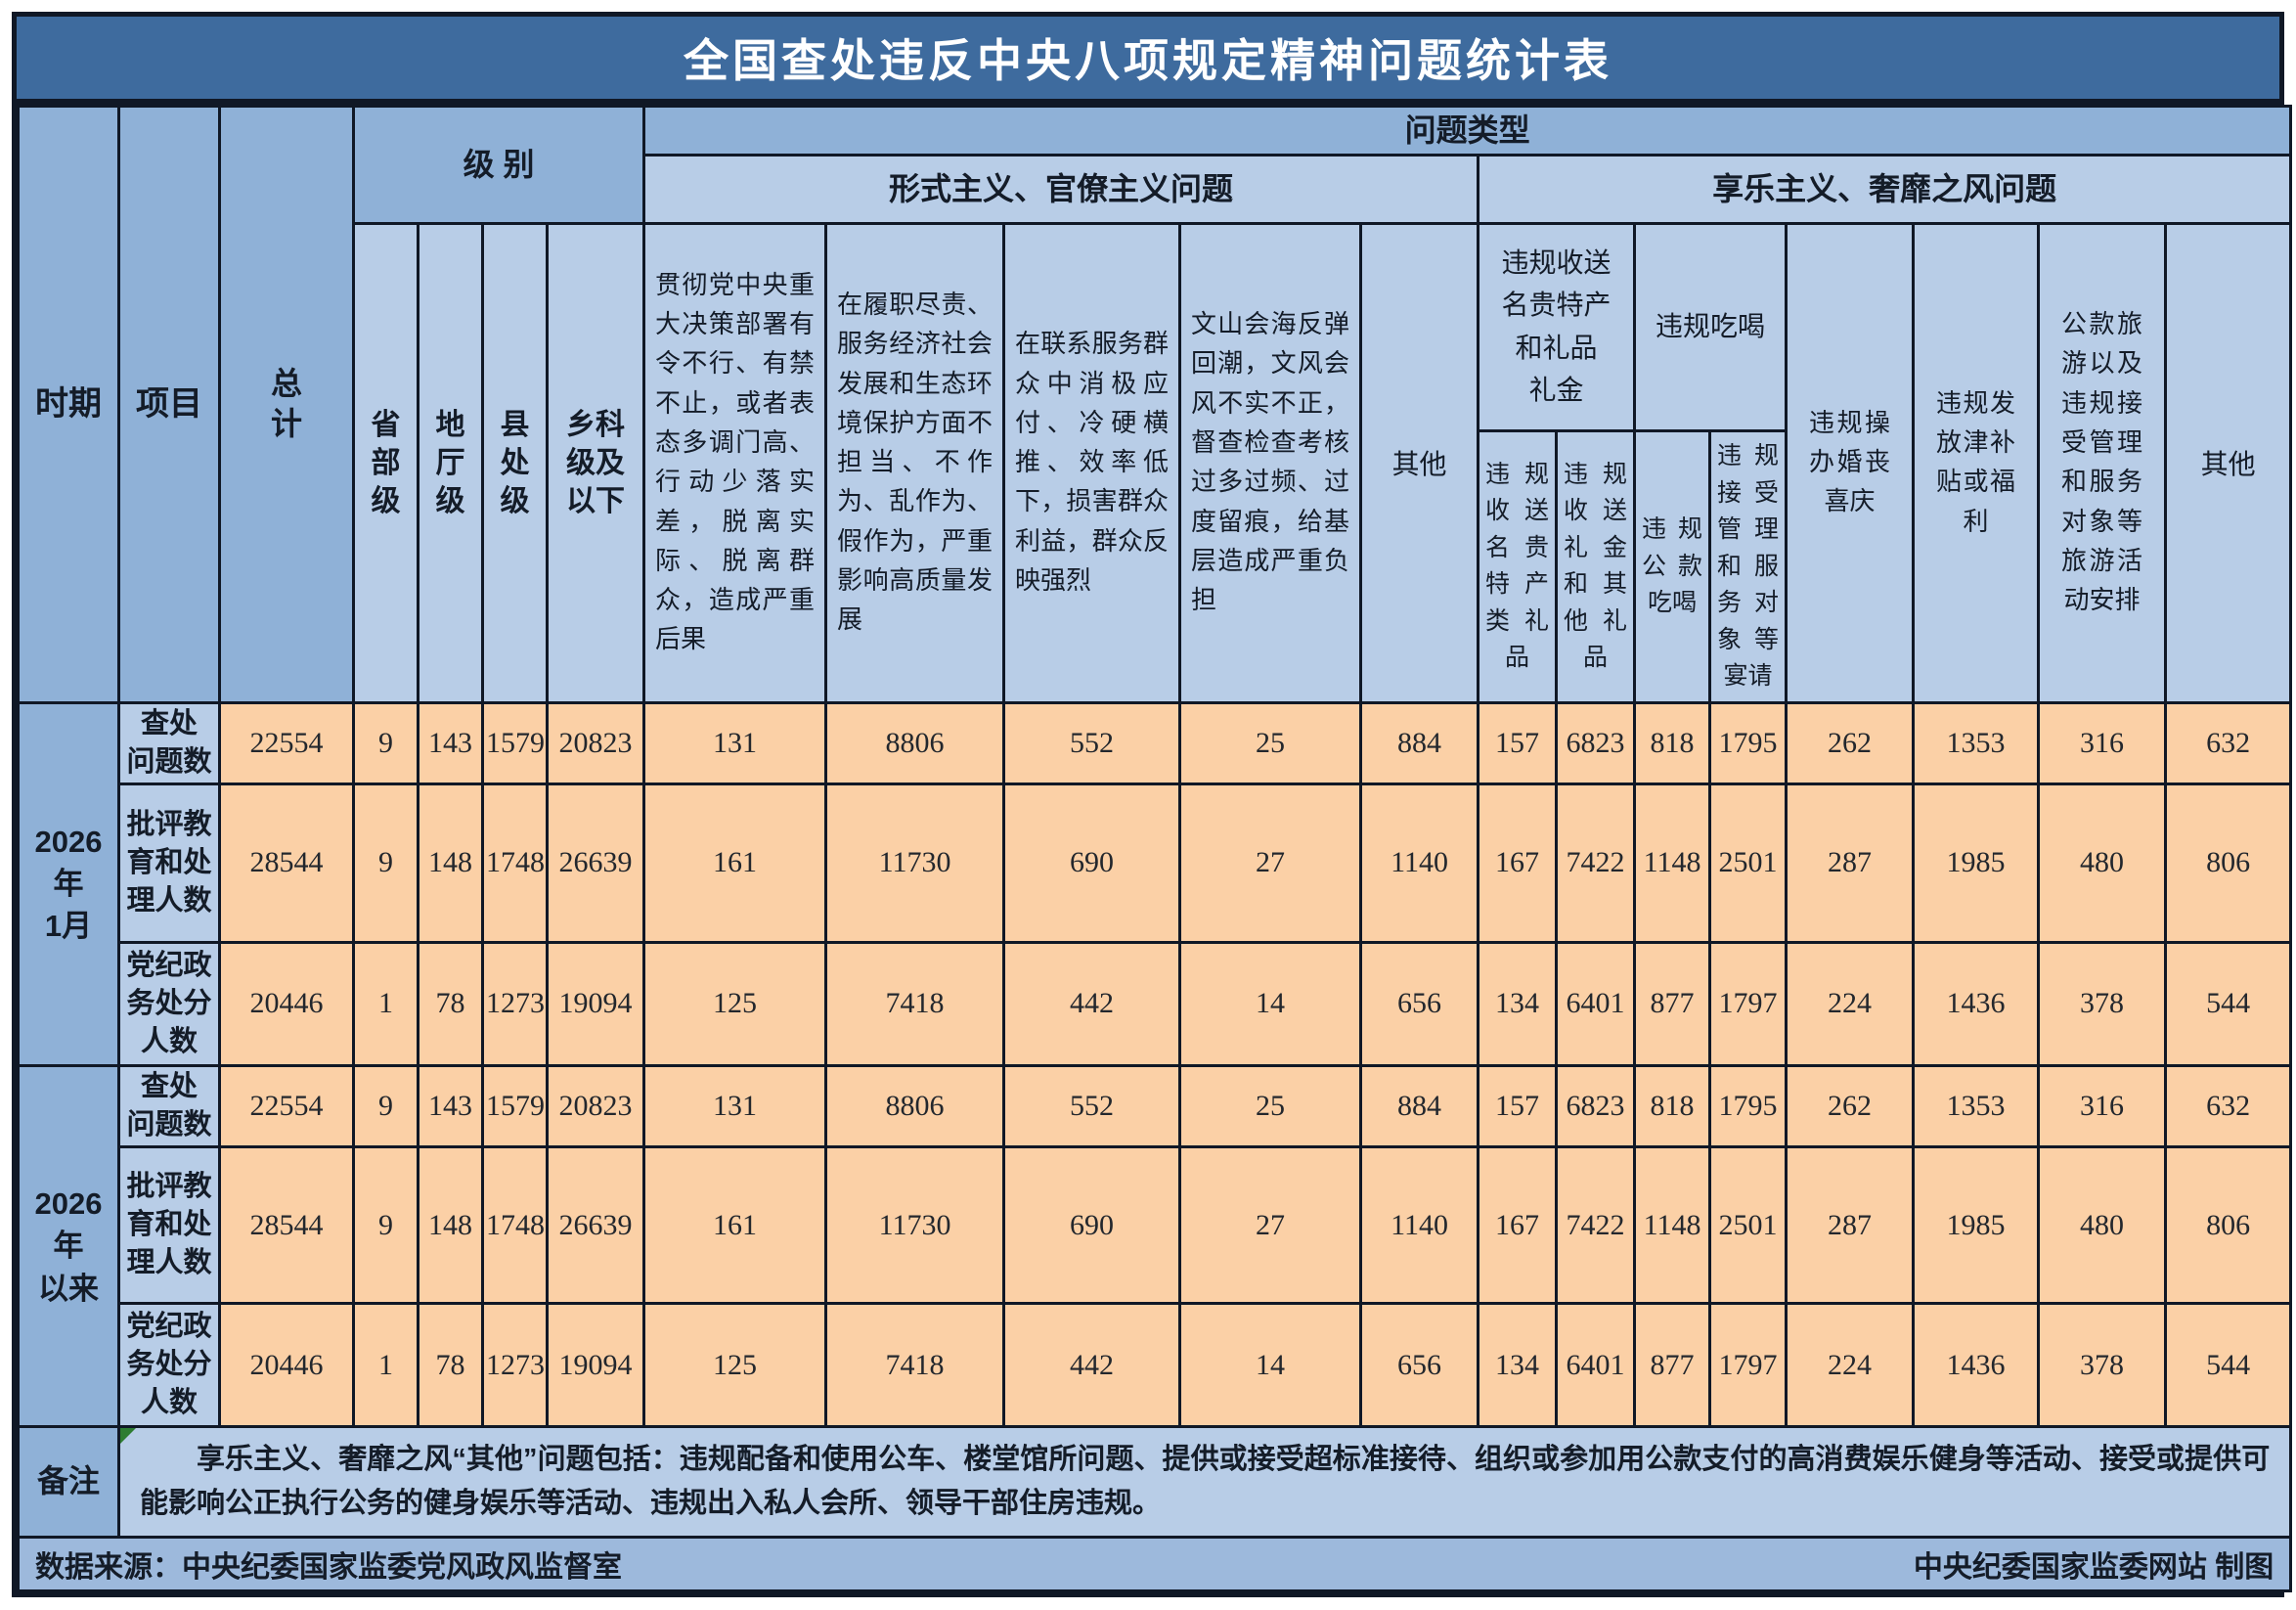 This screenshot has width=2296, height=1610. I want to click on data-cell: 690, so click(1092, 863).